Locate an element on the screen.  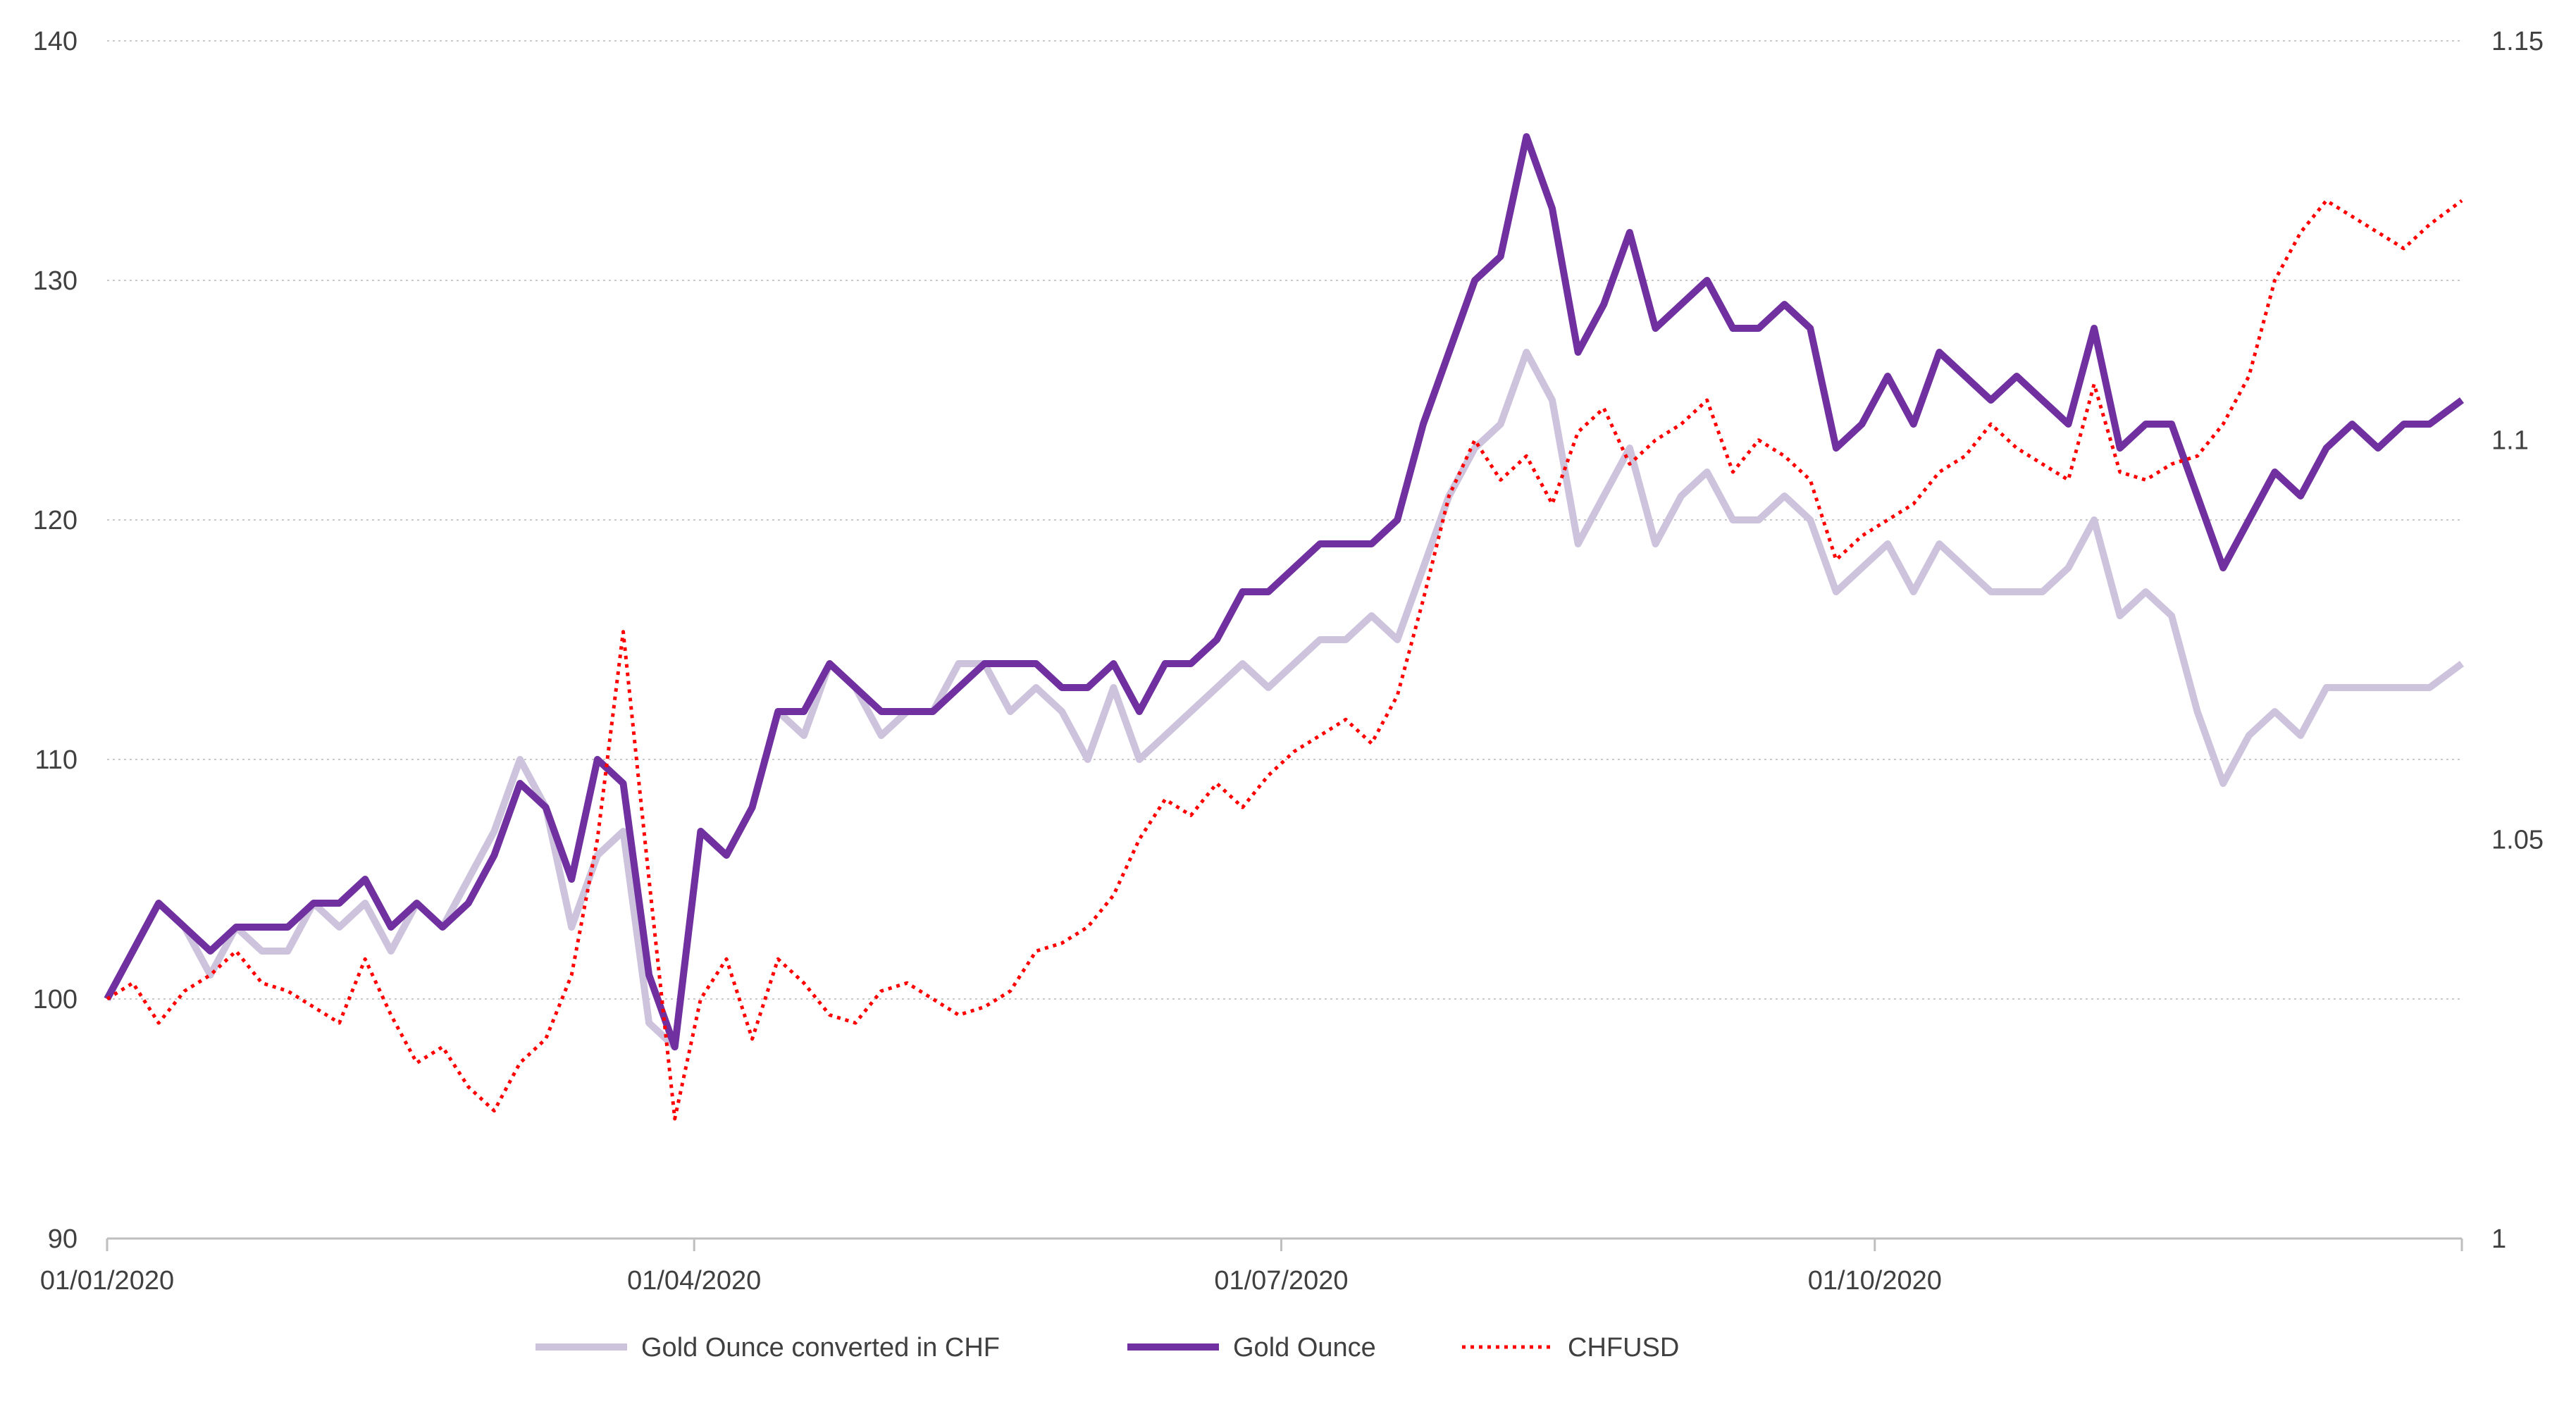
y-left-tick-label: 120 is located at coordinates (55, 521).